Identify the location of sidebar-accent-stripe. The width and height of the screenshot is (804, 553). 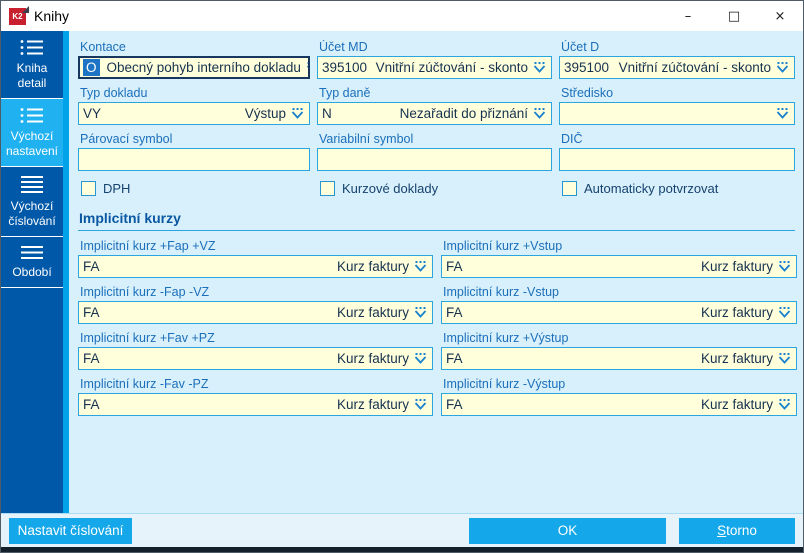
(66, 272).